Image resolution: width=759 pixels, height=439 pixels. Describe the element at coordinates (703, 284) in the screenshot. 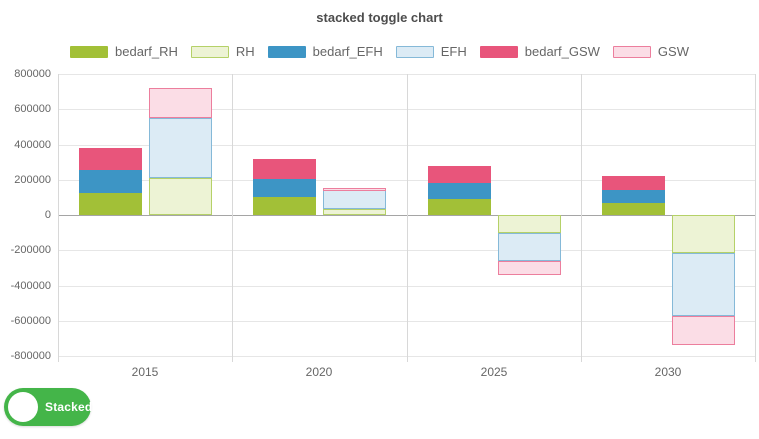

I see `bar-segment-EFH-2030` at that location.